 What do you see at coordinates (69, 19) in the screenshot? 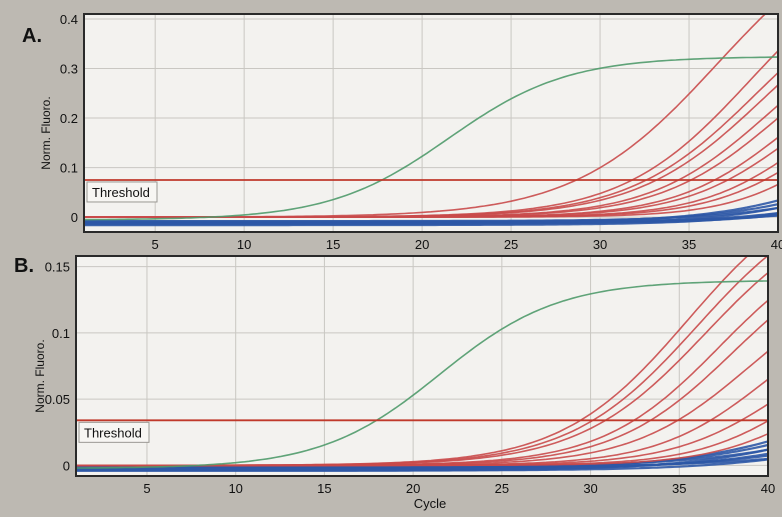
I see `y-tick-label: 0.4` at bounding box center [69, 19].